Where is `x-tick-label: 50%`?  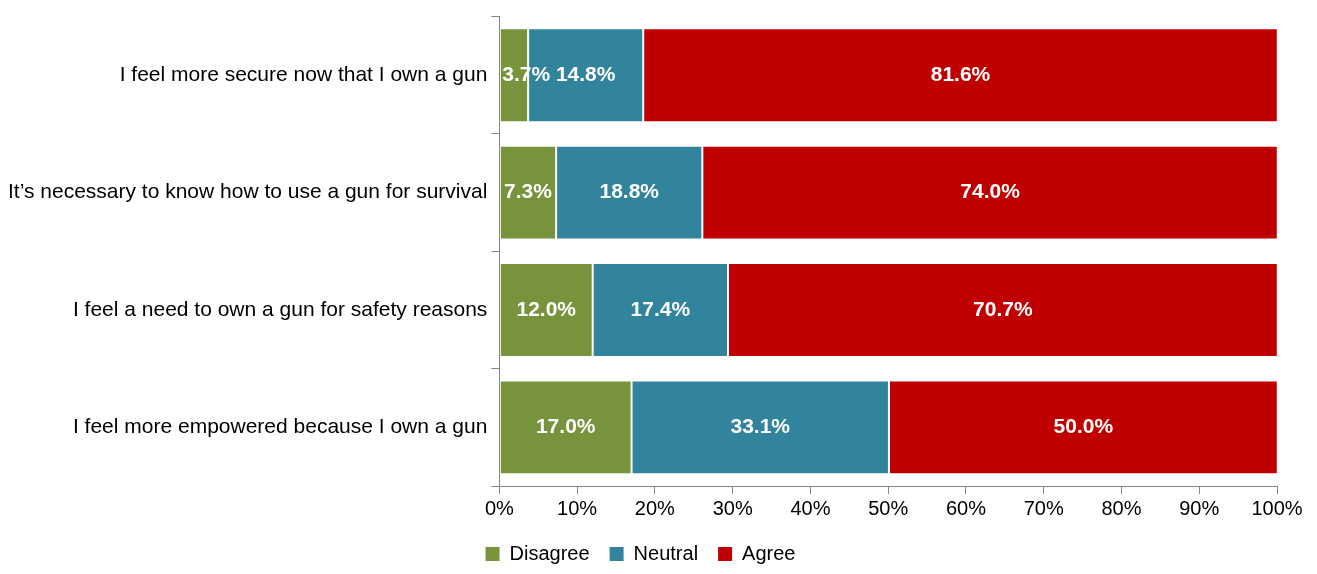
x-tick-label: 50% is located at coordinates (888, 507).